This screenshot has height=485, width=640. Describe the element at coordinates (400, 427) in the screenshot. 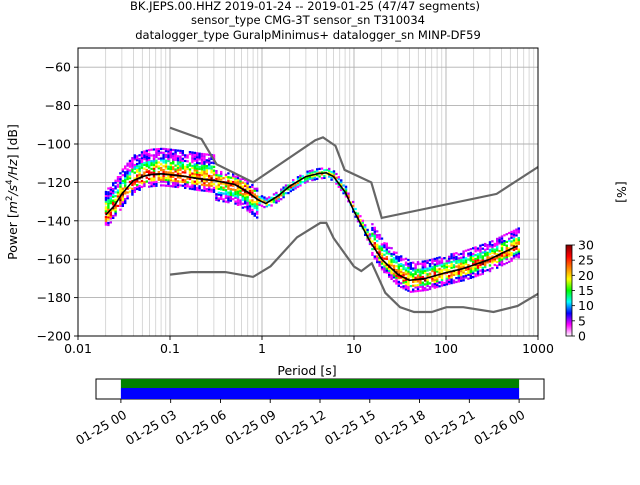

I see `availability-tick-label: 01-25 18` at that location.